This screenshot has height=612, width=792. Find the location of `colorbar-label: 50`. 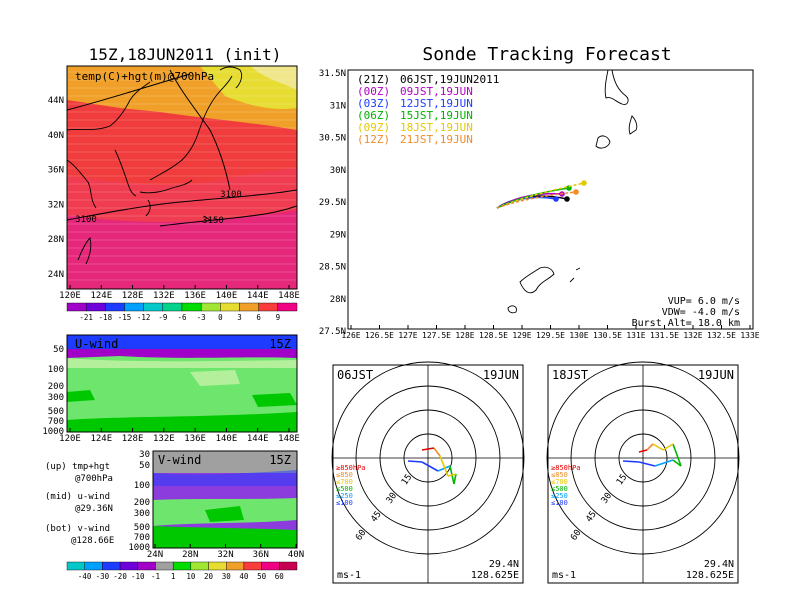

colorbar-label: 50 is located at coordinates (262, 576).